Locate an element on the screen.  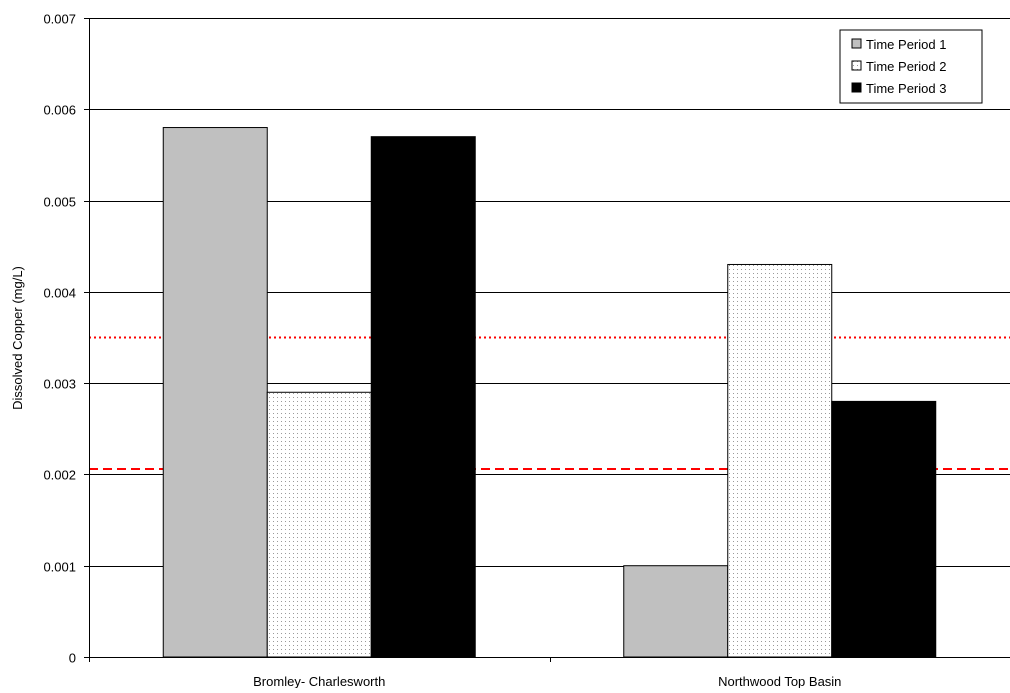
y-tick-label-5: 0.005 is located at coordinates (59, 202).